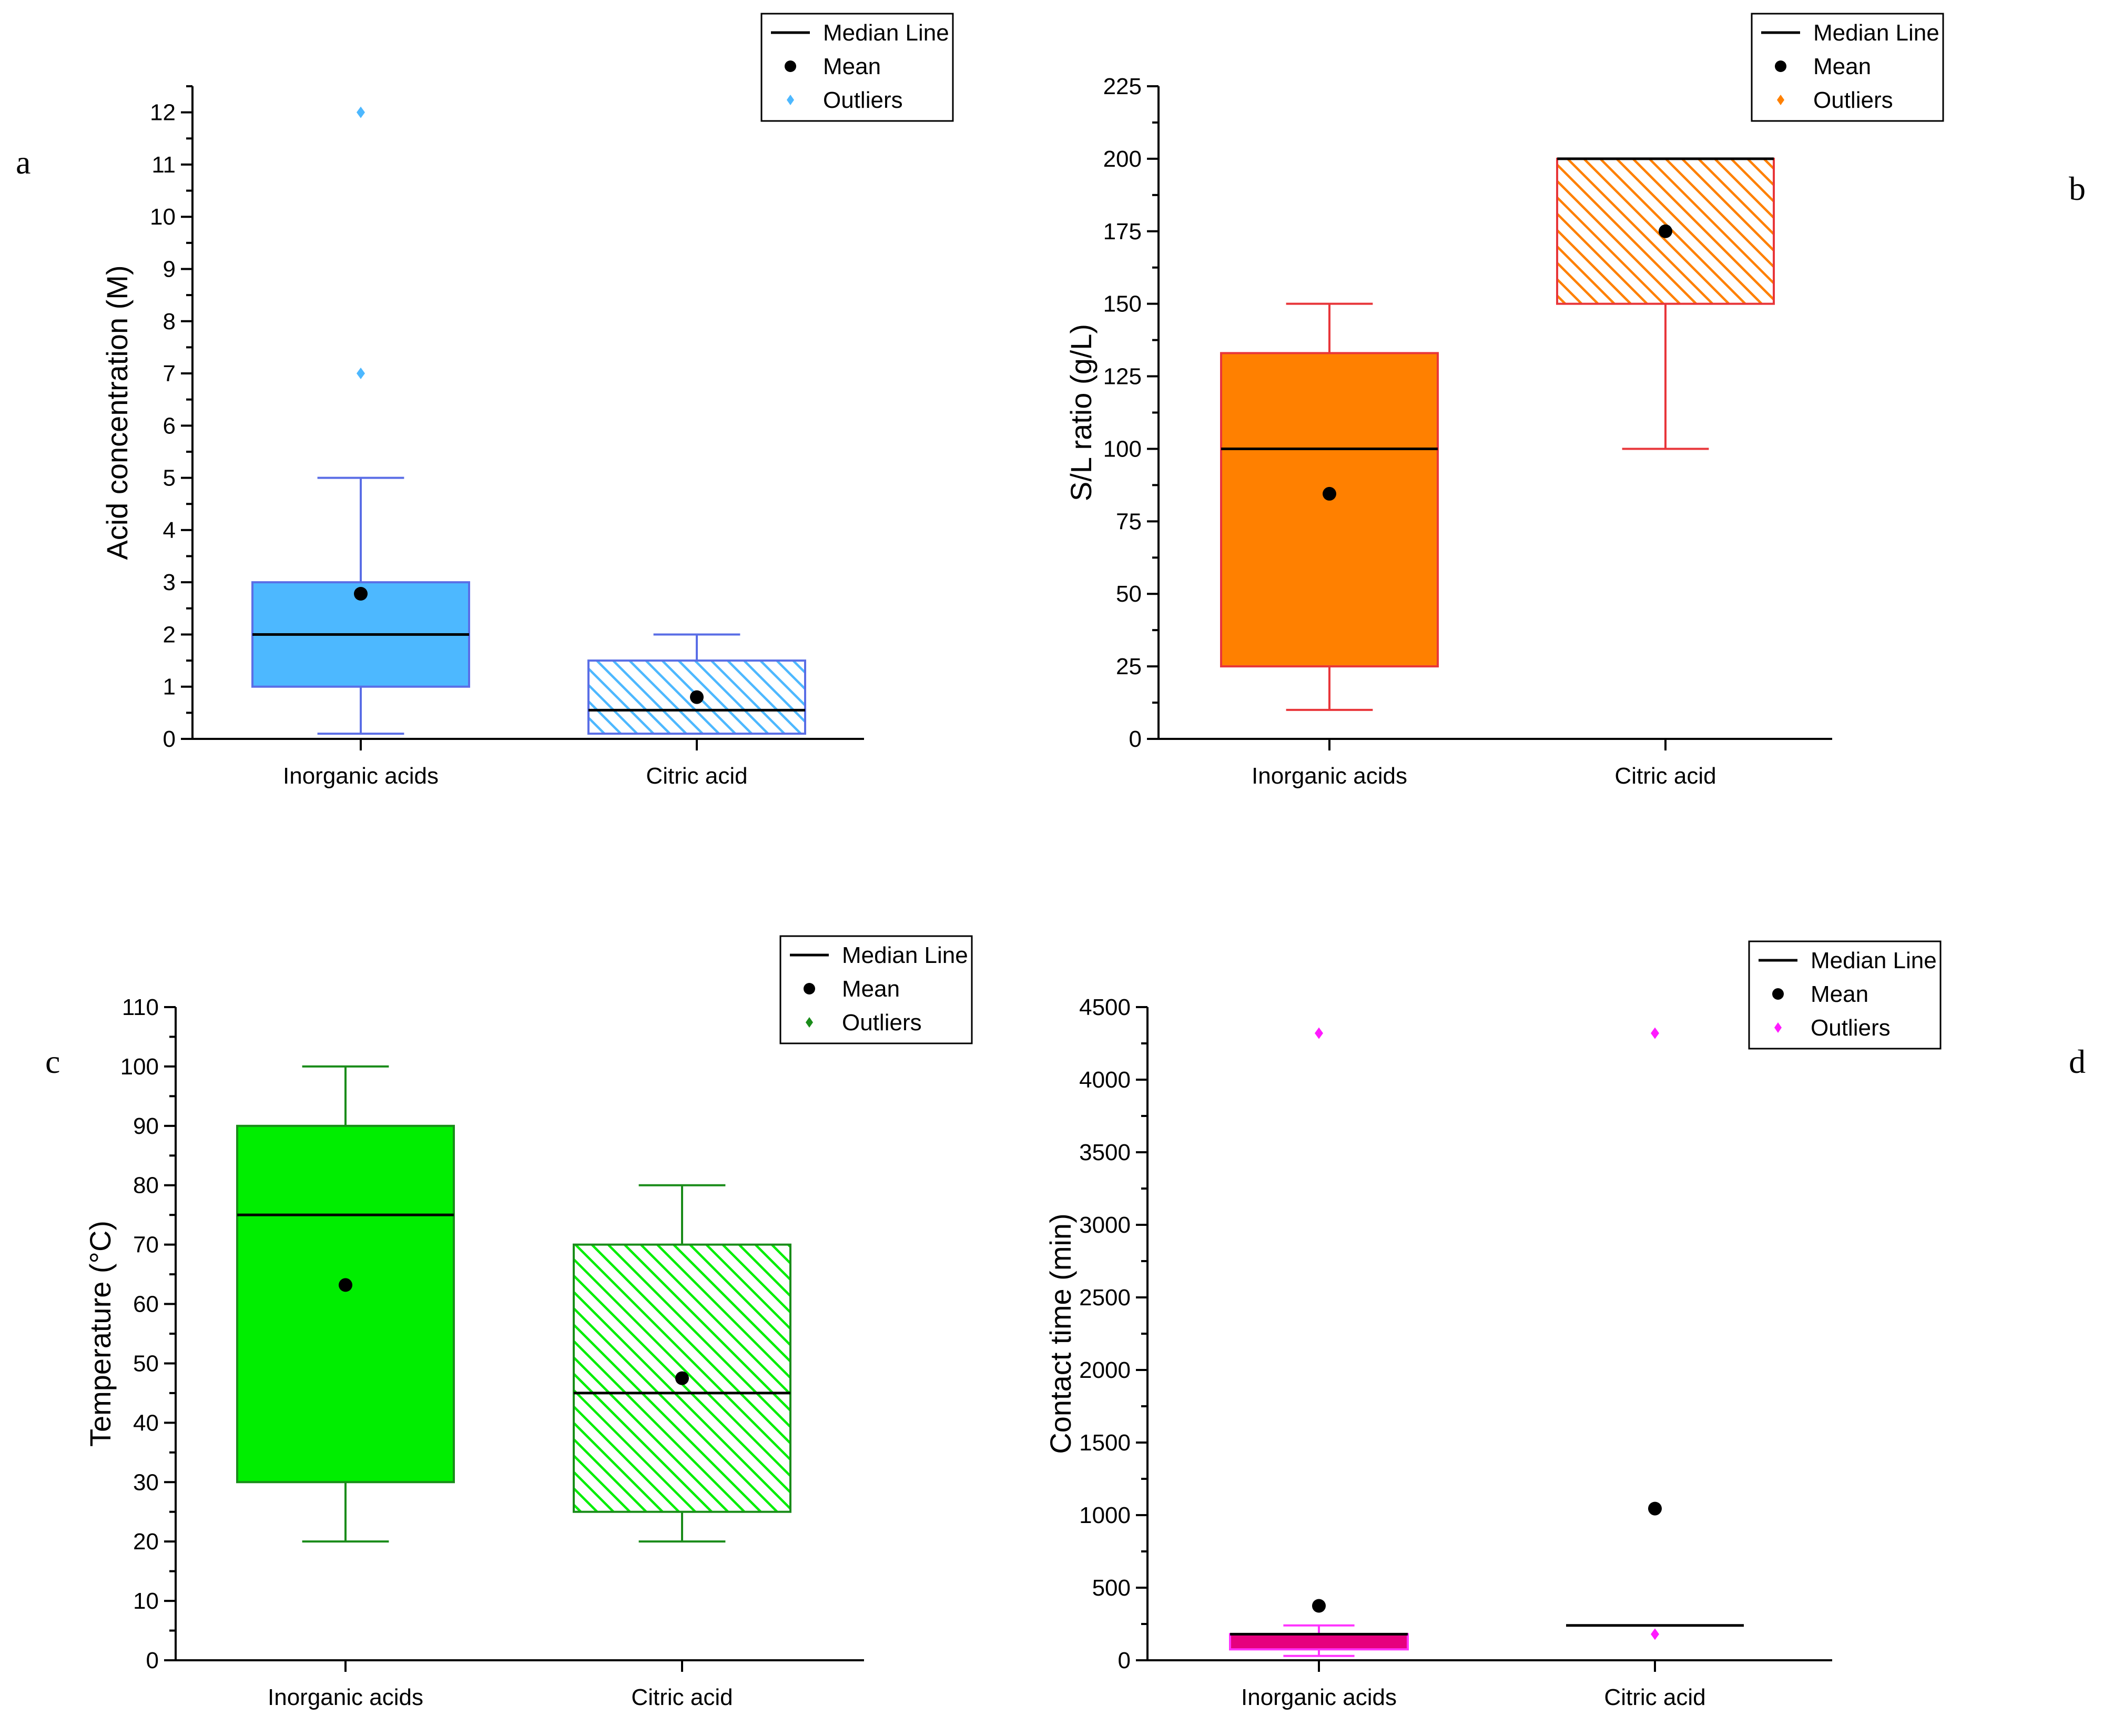 This screenshot has height=1736, width=2103. What do you see at coordinates (1129, 666) in the screenshot?
I see `y-tick-label: 25` at bounding box center [1129, 666].